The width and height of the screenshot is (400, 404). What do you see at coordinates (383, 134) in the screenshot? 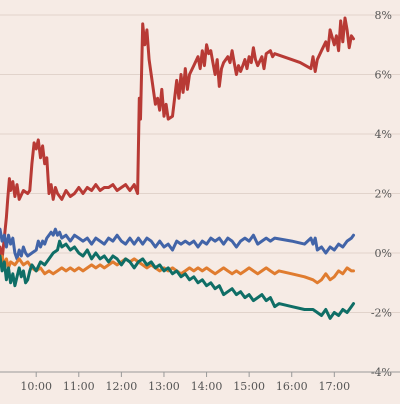
I see `y-tick-label: 4%` at bounding box center [383, 134].